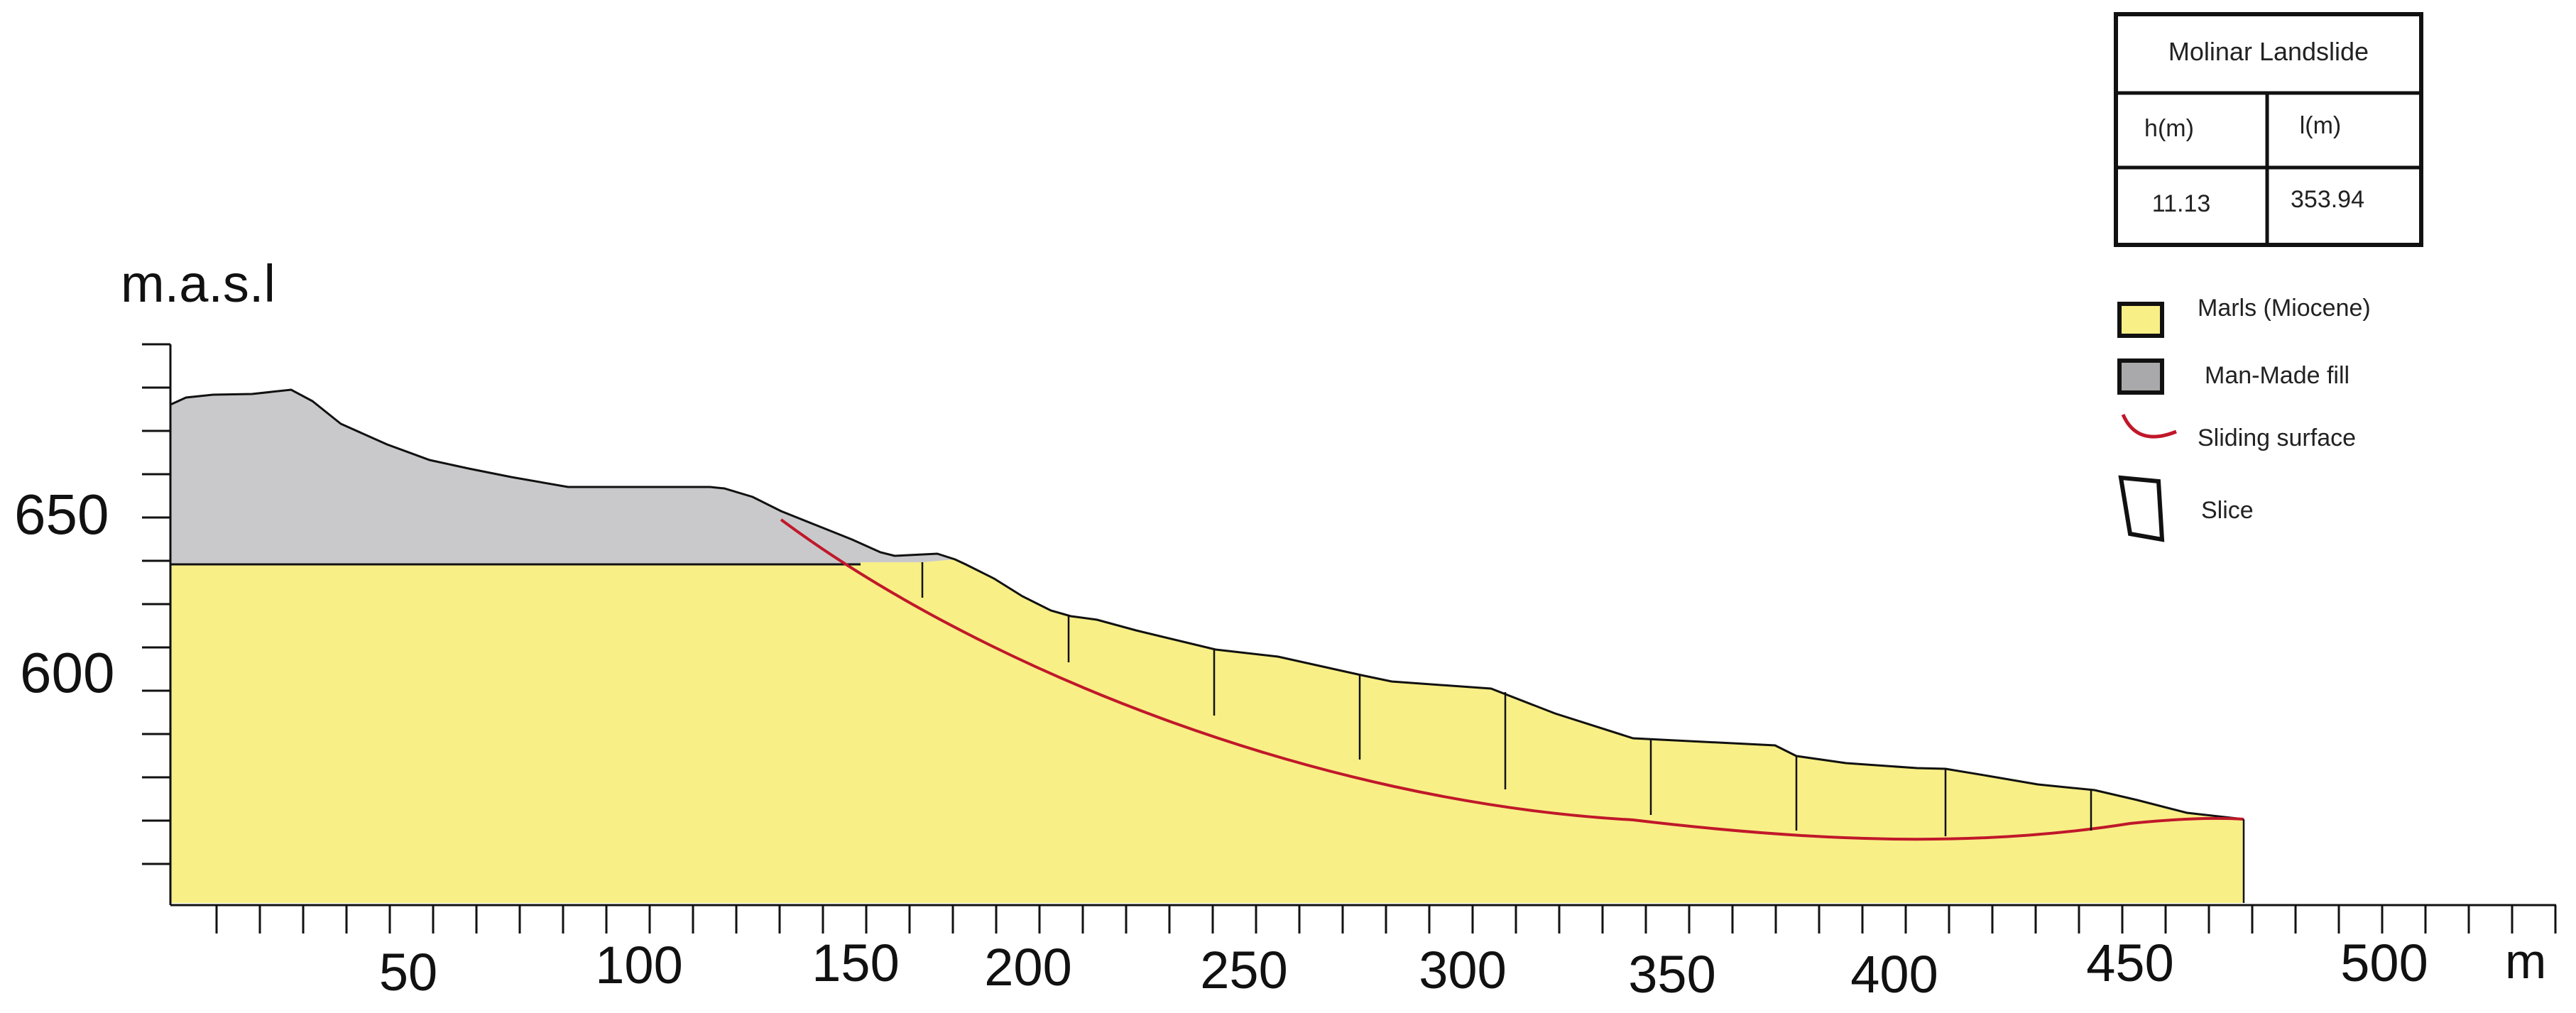 This screenshot has width=2576, height=1013. What do you see at coordinates (2268, 129) in the screenshot?
I see `info-table: Molinar Landslide h(m) l(m) 11.13 353.94` at bounding box center [2268, 129].